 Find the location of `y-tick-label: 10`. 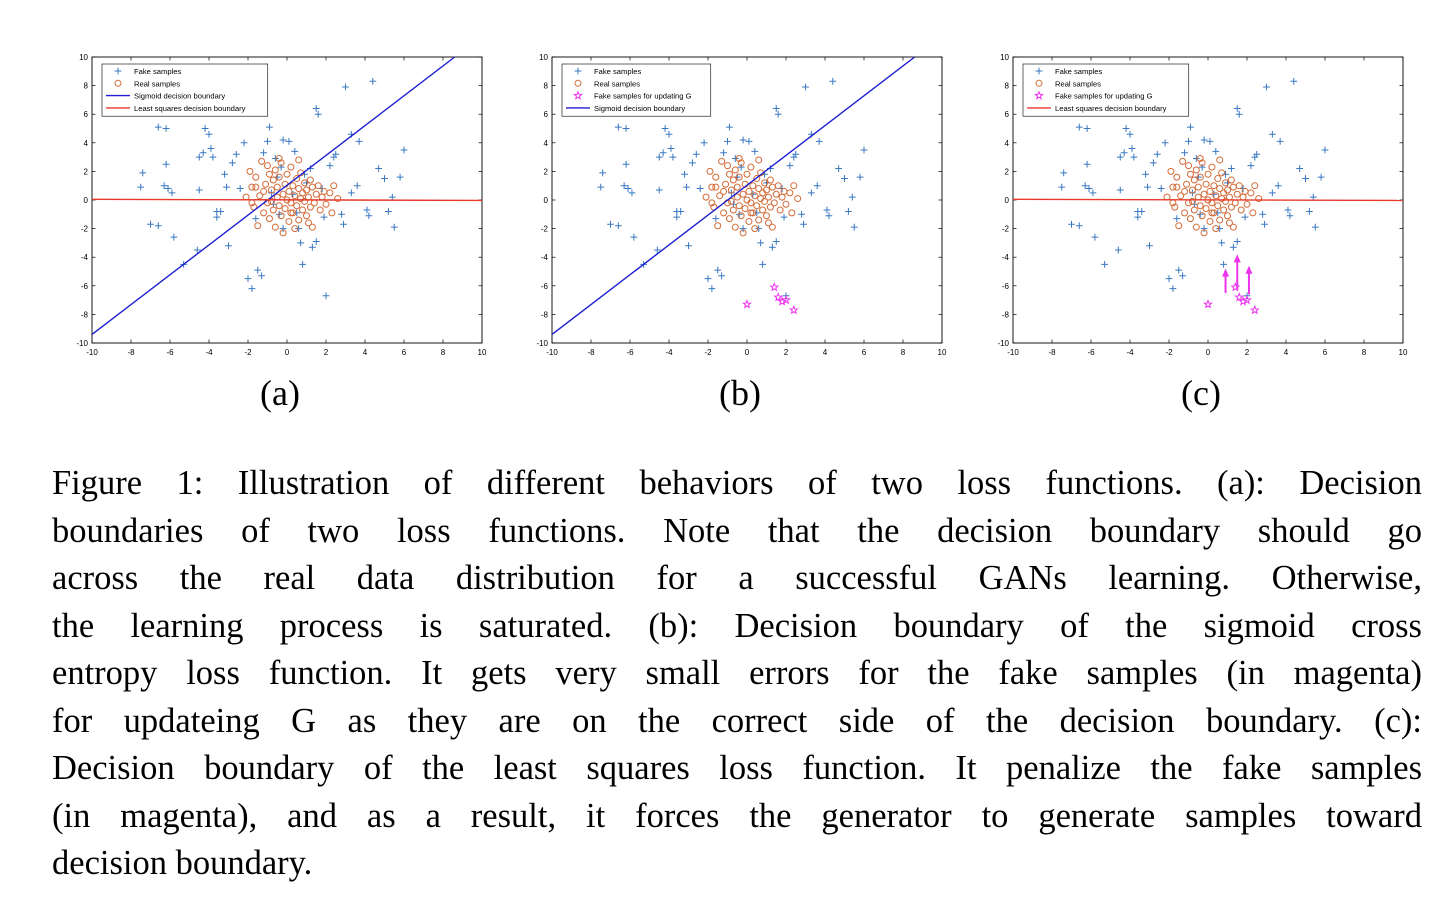

y-tick-label: 10 is located at coordinates (1004, 57).